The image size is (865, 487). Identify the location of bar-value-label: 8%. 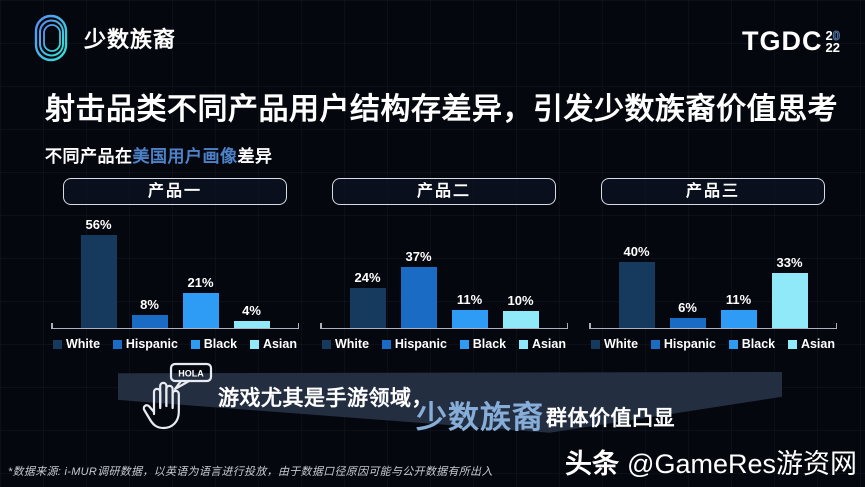
(149, 304).